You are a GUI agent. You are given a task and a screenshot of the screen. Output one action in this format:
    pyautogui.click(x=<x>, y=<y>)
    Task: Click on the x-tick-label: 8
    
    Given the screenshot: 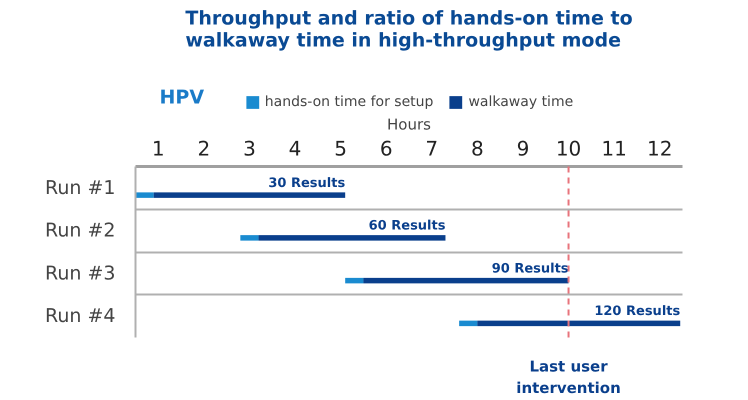 What is the action you would take?
    pyautogui.click(x=477, y=148)
    